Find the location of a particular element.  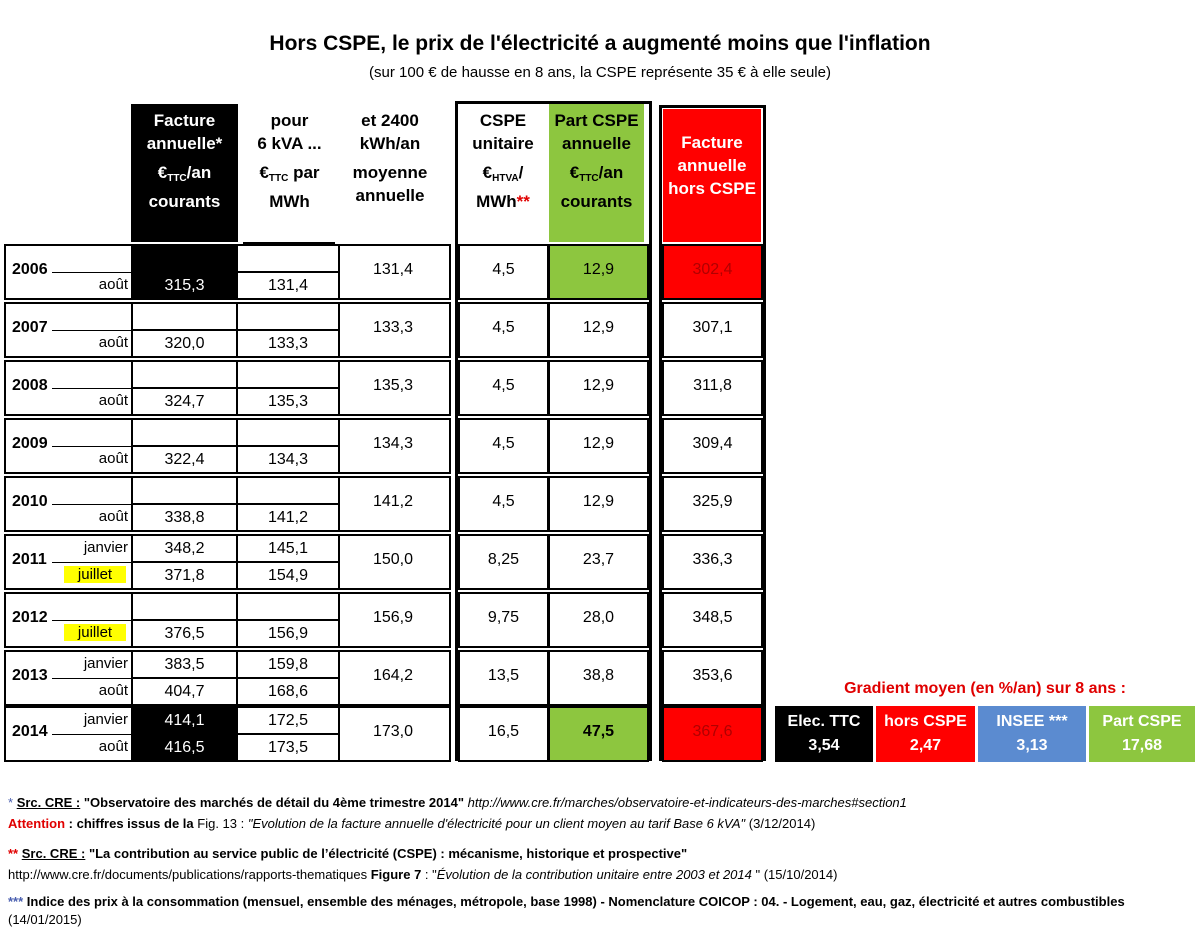

header-cspe-unitaire: CSPE unitaire €HTVA/ MWh** is located at coordinates (503, 161).